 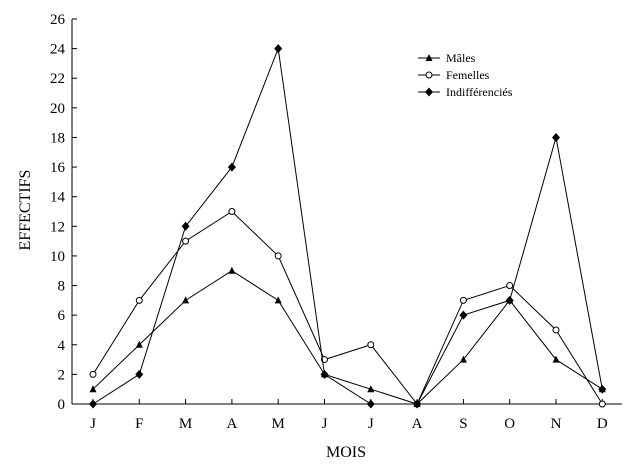 What do you see at coordinates (62, 287) in the screenshot?
I see `y-tick-label: 8` at bounding box center [62, 287].